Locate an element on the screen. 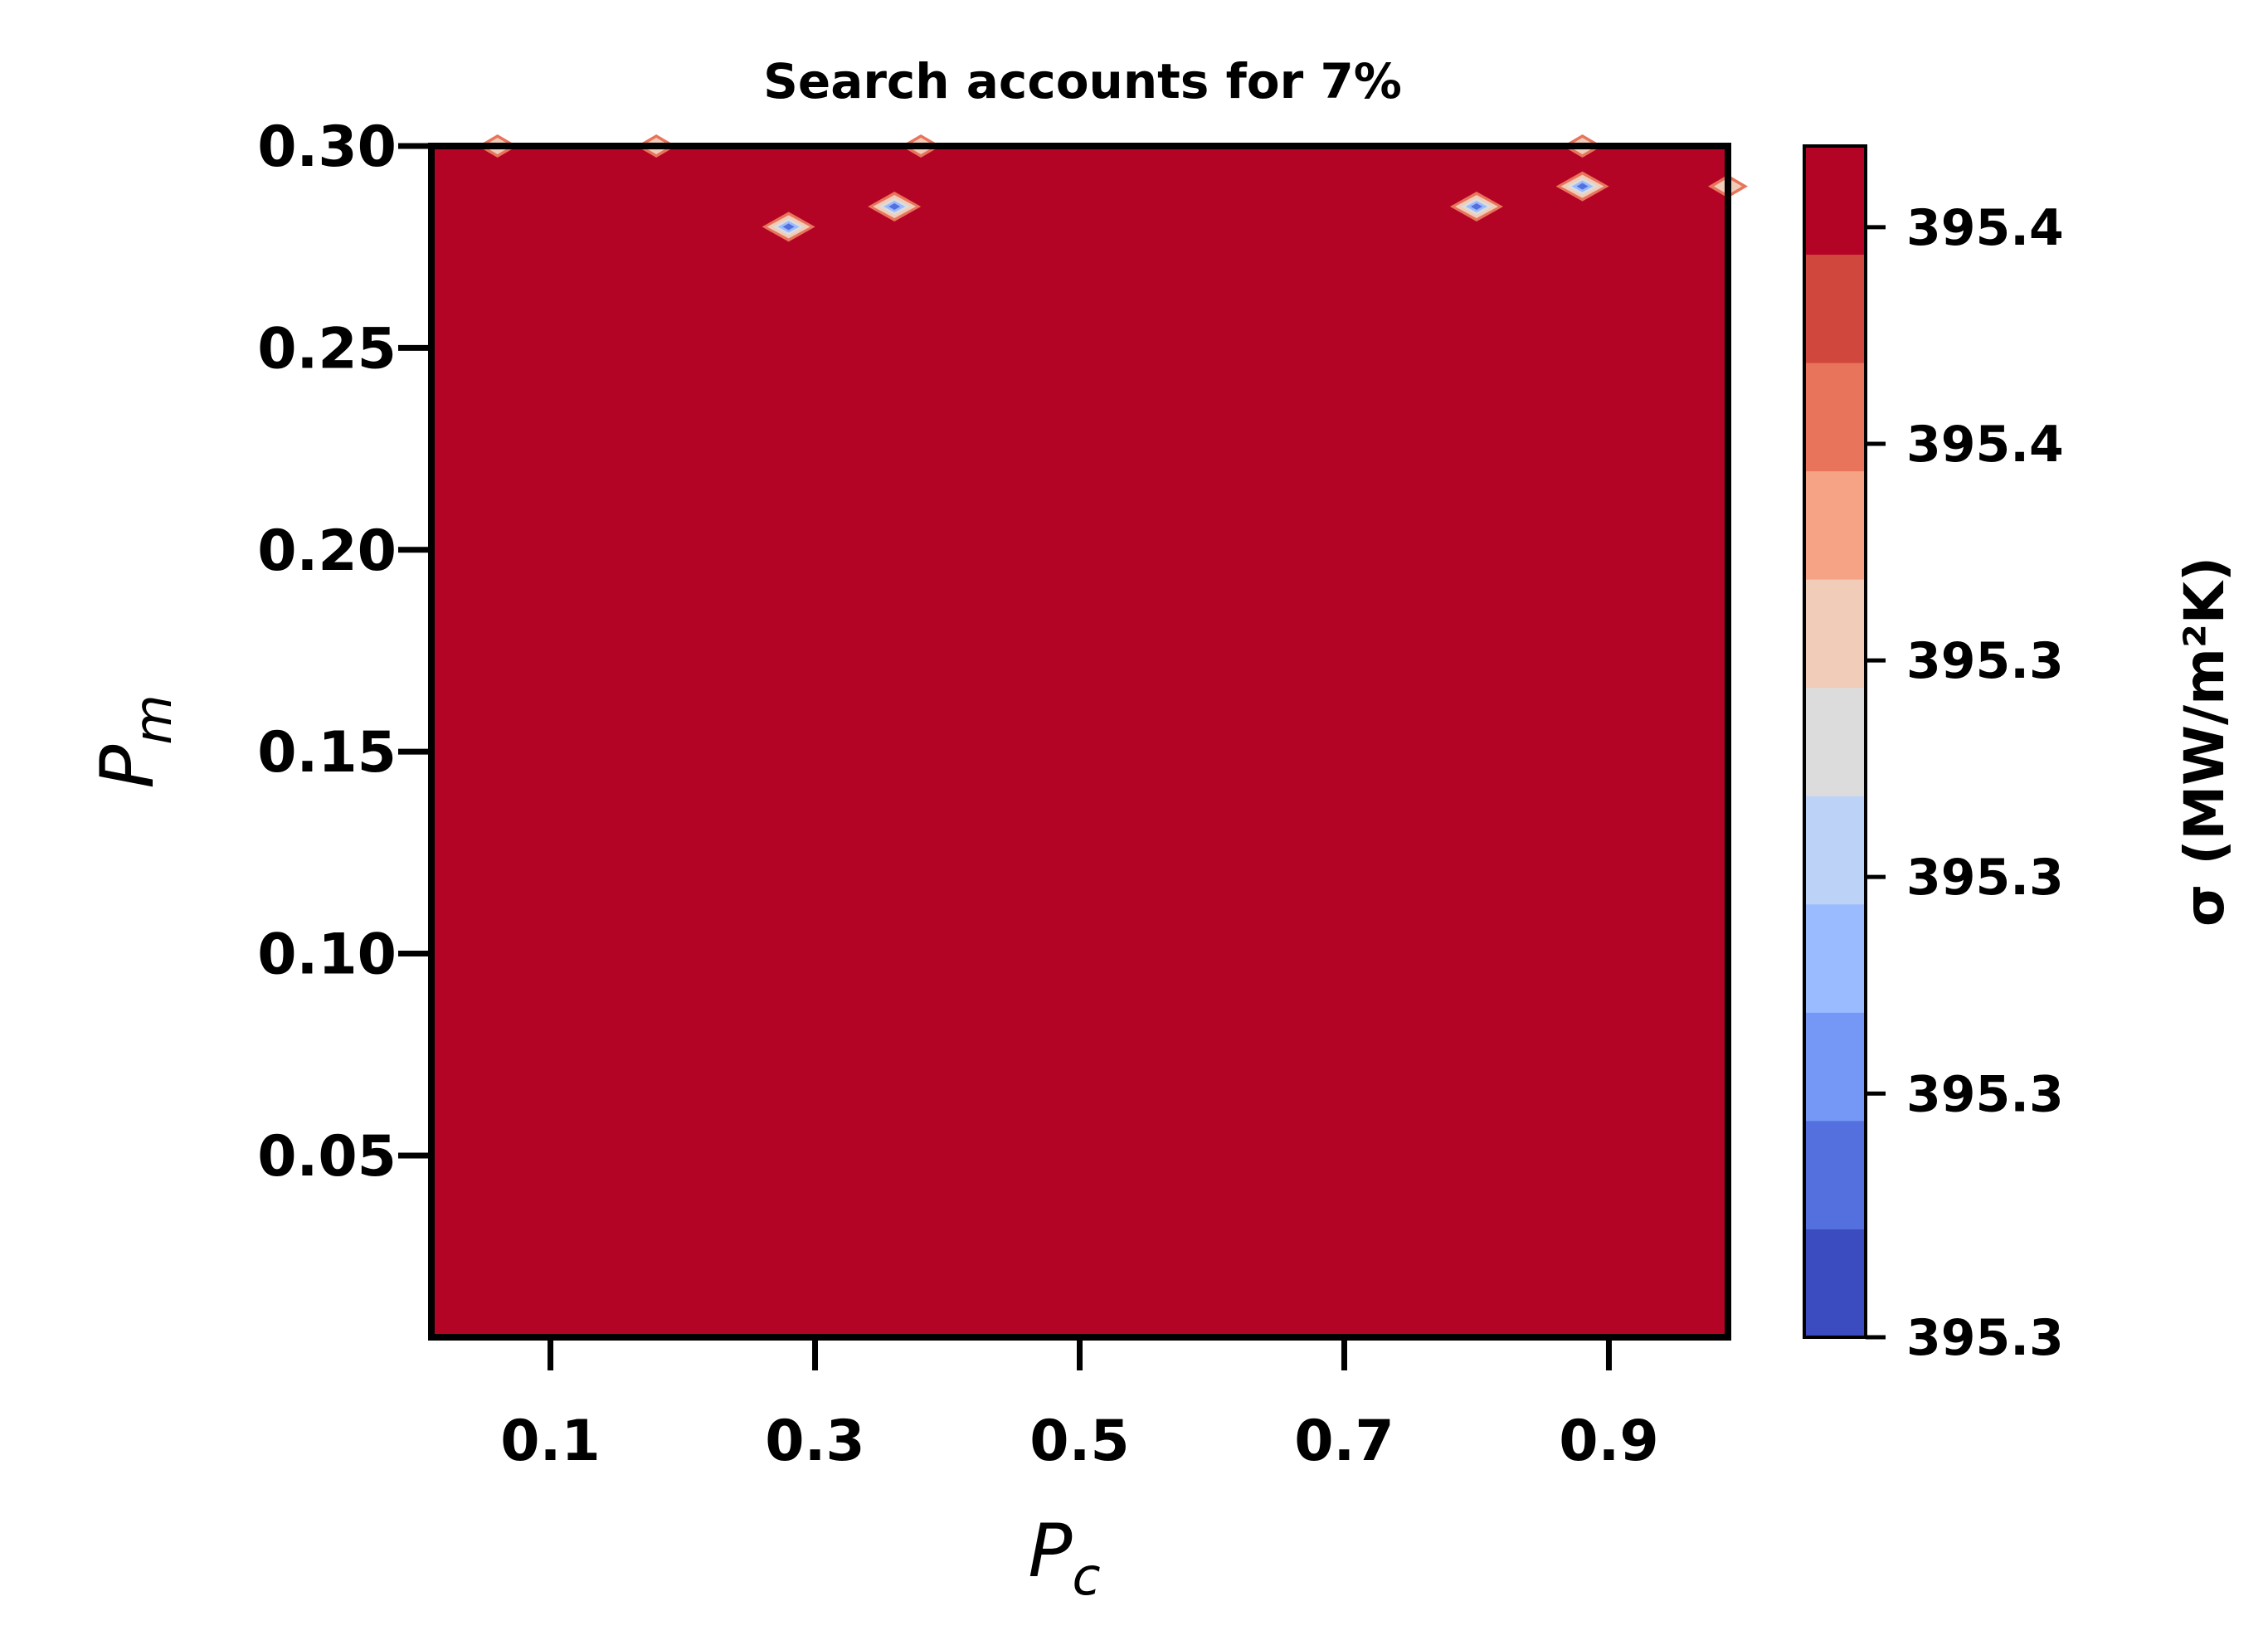 The height and width of the screenshot is (1645, 2268). x-tick-label: 0.5 is located at coordinates (1079, 1441).